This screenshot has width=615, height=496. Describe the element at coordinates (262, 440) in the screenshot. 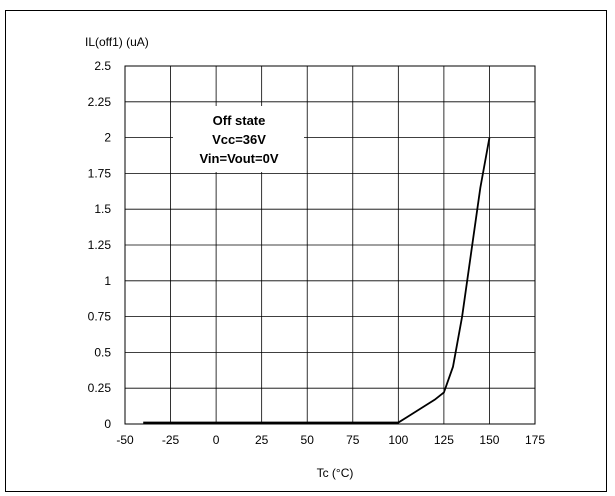

I see `x-tick-label: 25` at that location.